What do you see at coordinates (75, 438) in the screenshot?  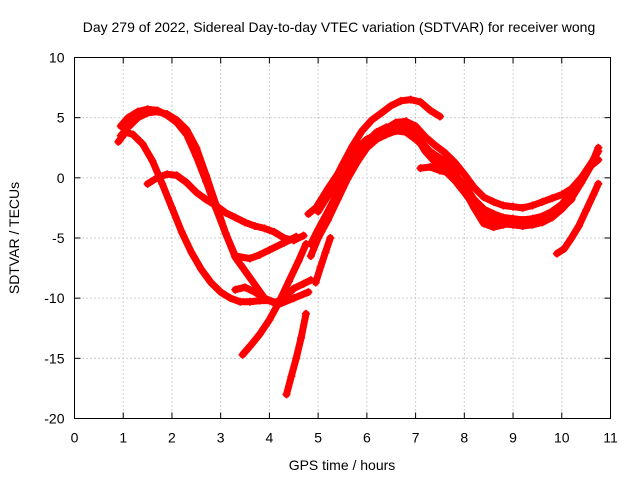 I see `x-tick-label: 0` at bounding box center [75, 438].